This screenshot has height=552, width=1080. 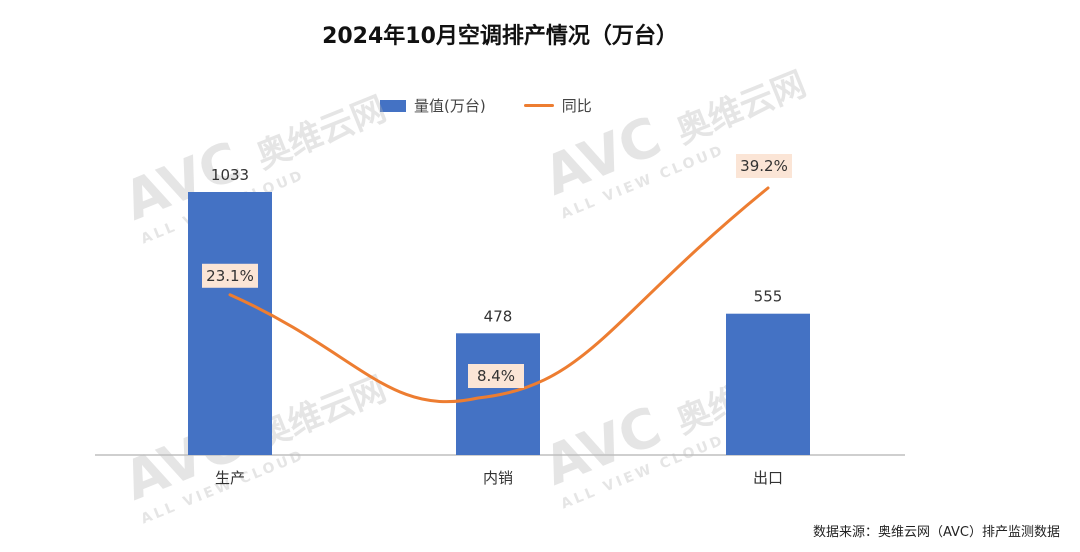 I want to click on category-label-1: 内销, so click(x=498, y=478).